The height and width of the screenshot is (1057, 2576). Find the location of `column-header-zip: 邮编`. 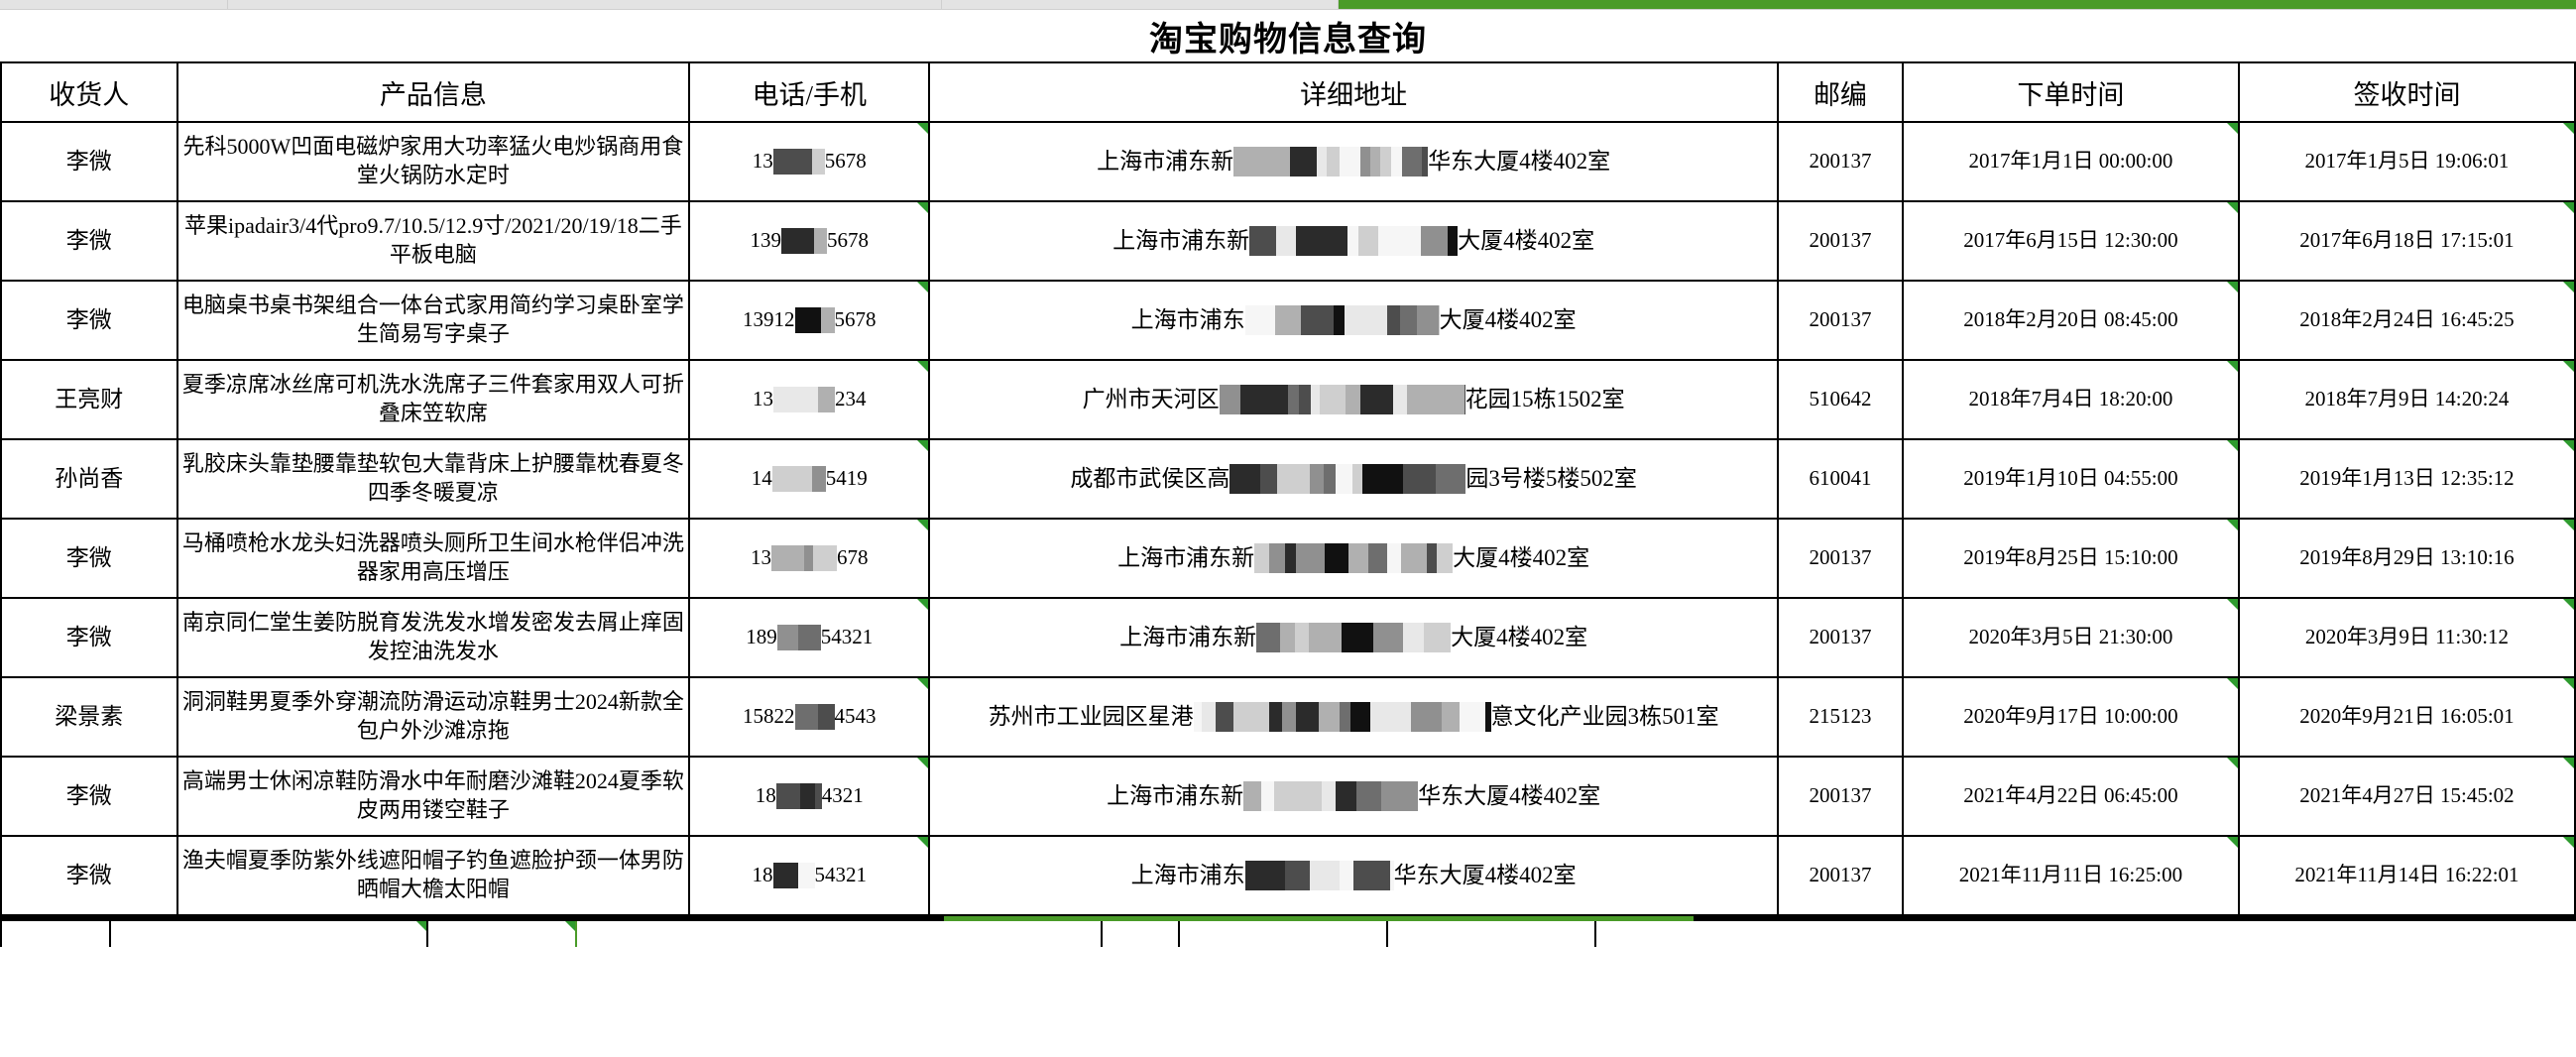

column-header-zip: 邮编 is located at coordinates (1840, 92).